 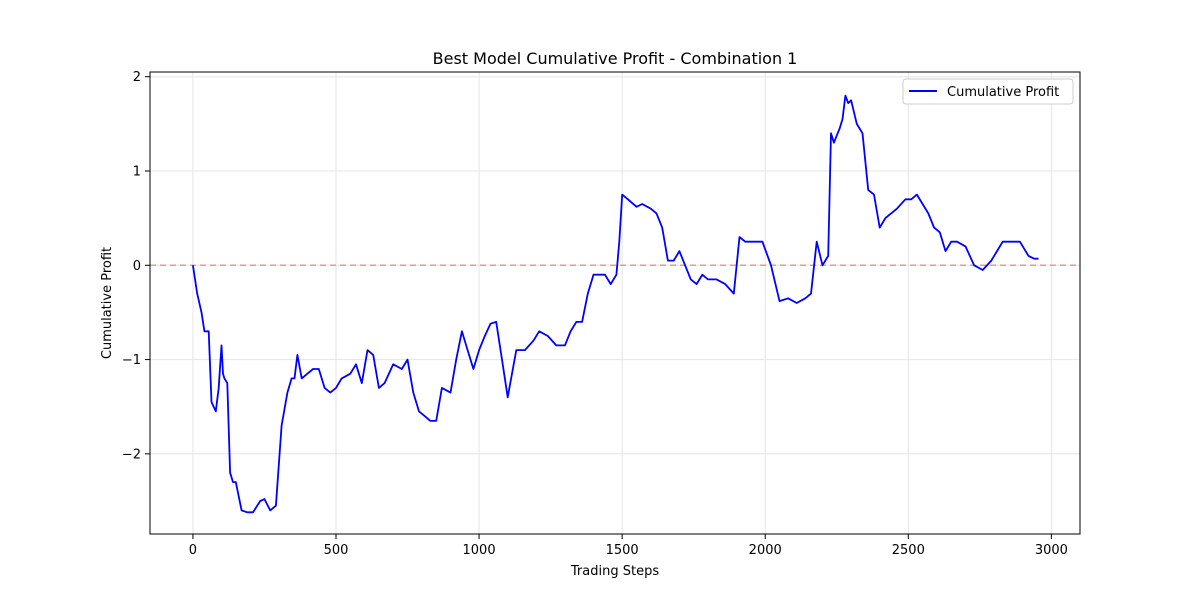 I want to click on y-tick-label: 0, so click(x=137, y=266).